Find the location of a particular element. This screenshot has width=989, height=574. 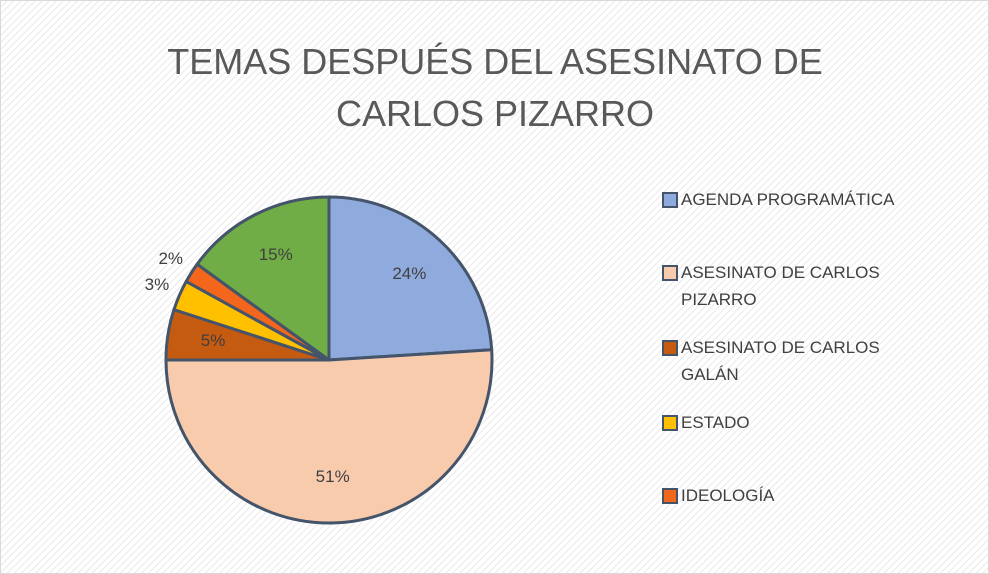

legend-label: AGENDA PROGRAMÁTICA is located at coordinates (788, 199).